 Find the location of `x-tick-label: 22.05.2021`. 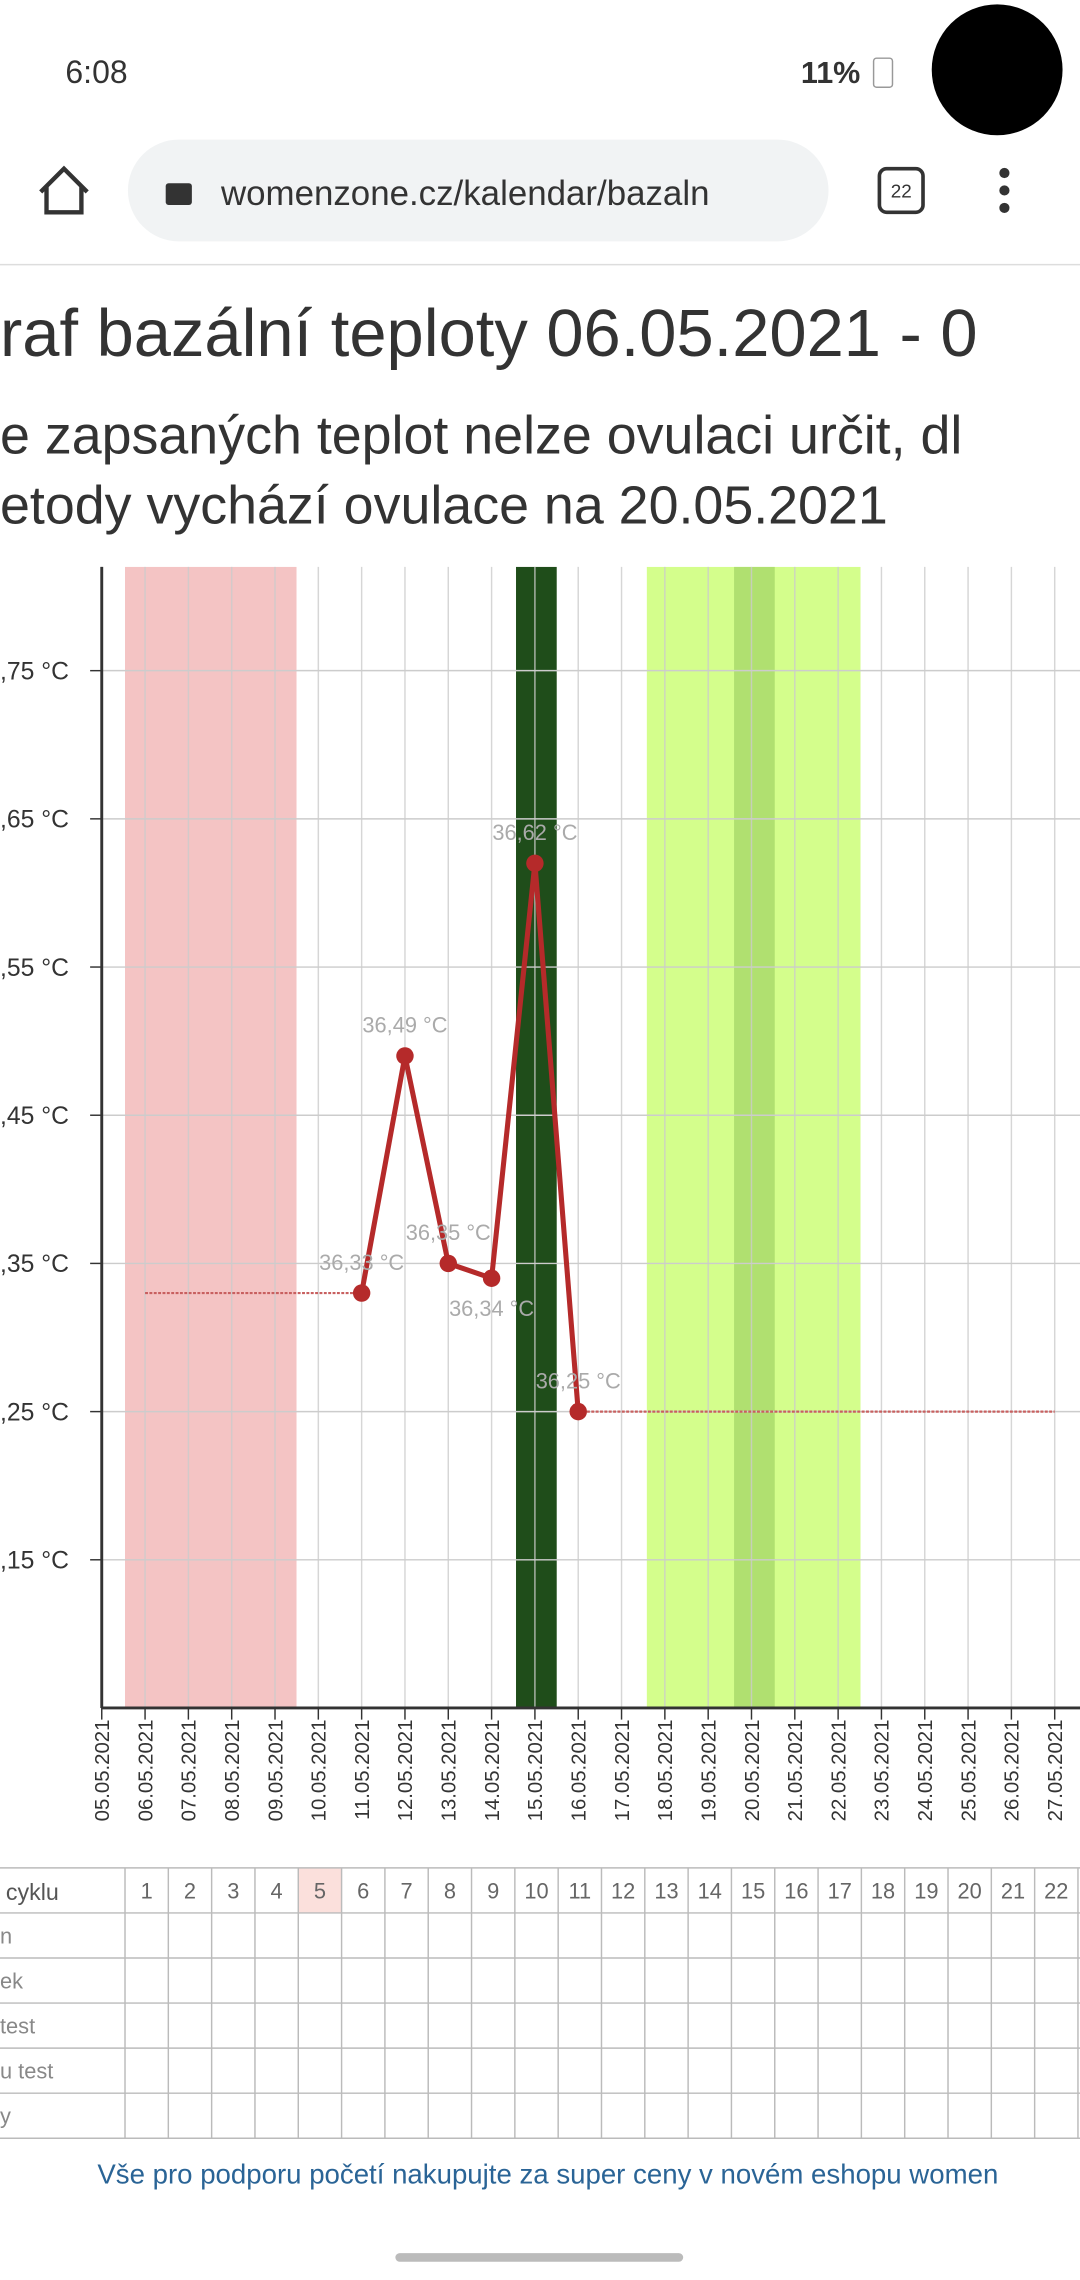

x-tick-label: 22.05.2021 is located at coordinates (839, 1771).